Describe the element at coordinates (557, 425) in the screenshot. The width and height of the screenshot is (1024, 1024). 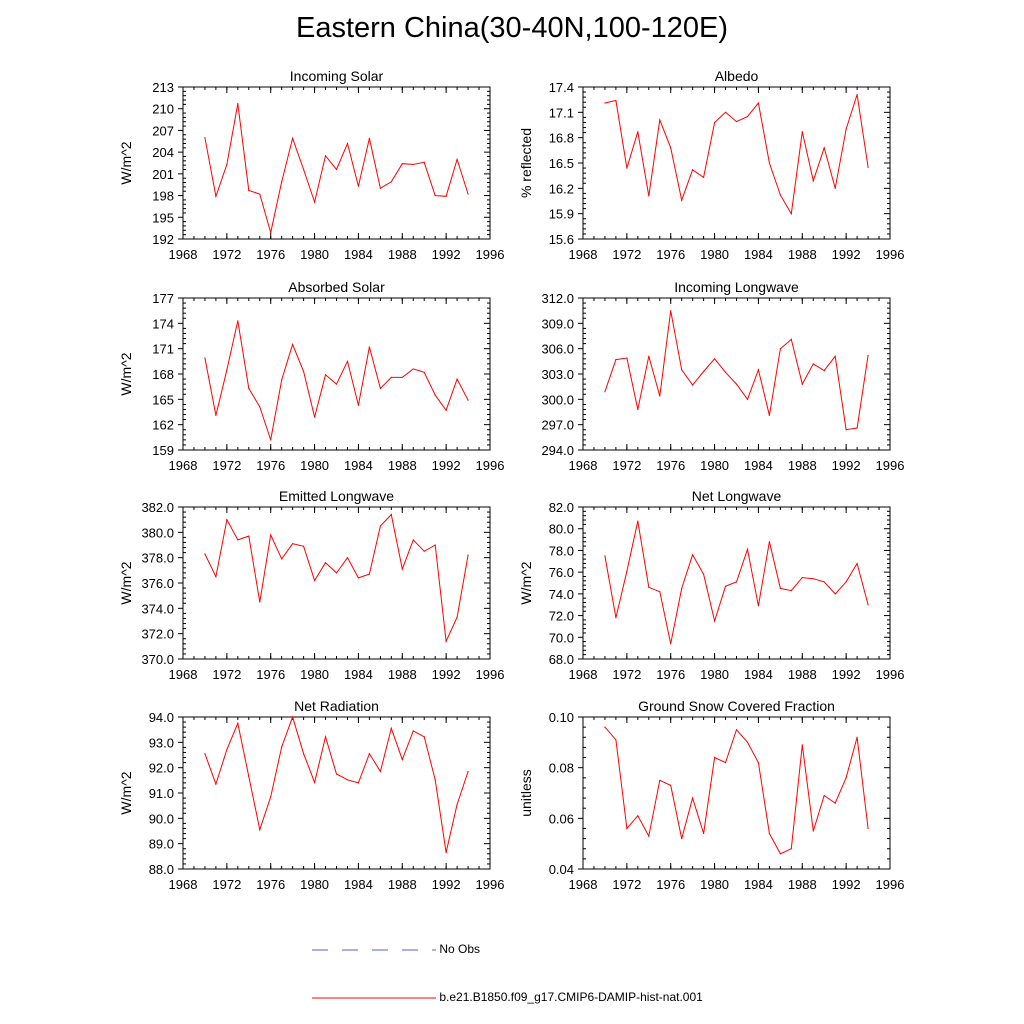
I see `y-tick-label: 297.0` at that location.